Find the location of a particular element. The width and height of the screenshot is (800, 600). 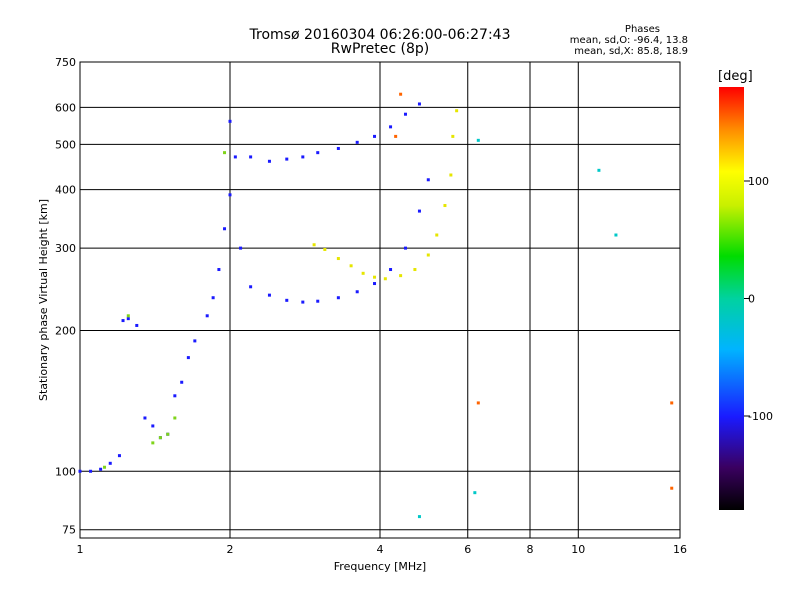

colorbar-tick-label: -100 is located at coordinates (760, 416).